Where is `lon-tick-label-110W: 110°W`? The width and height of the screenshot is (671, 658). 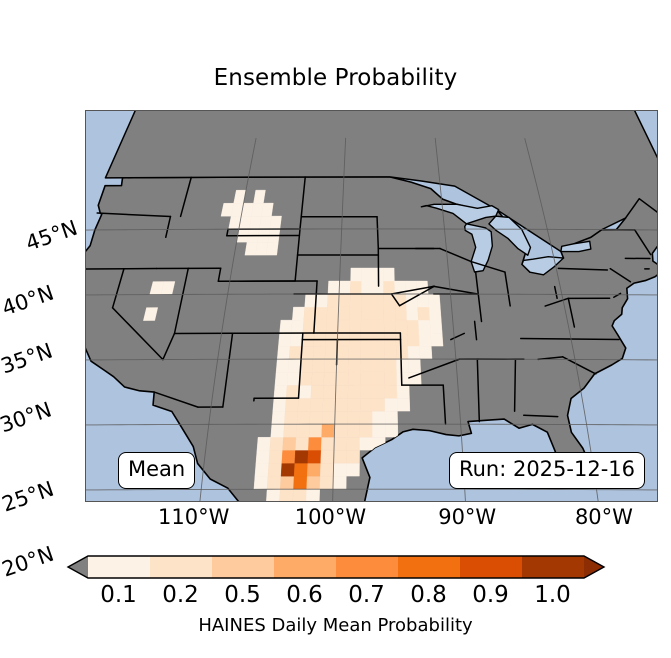
lon-tick-label-110W: 110°W is located at coordinates (194, 517).